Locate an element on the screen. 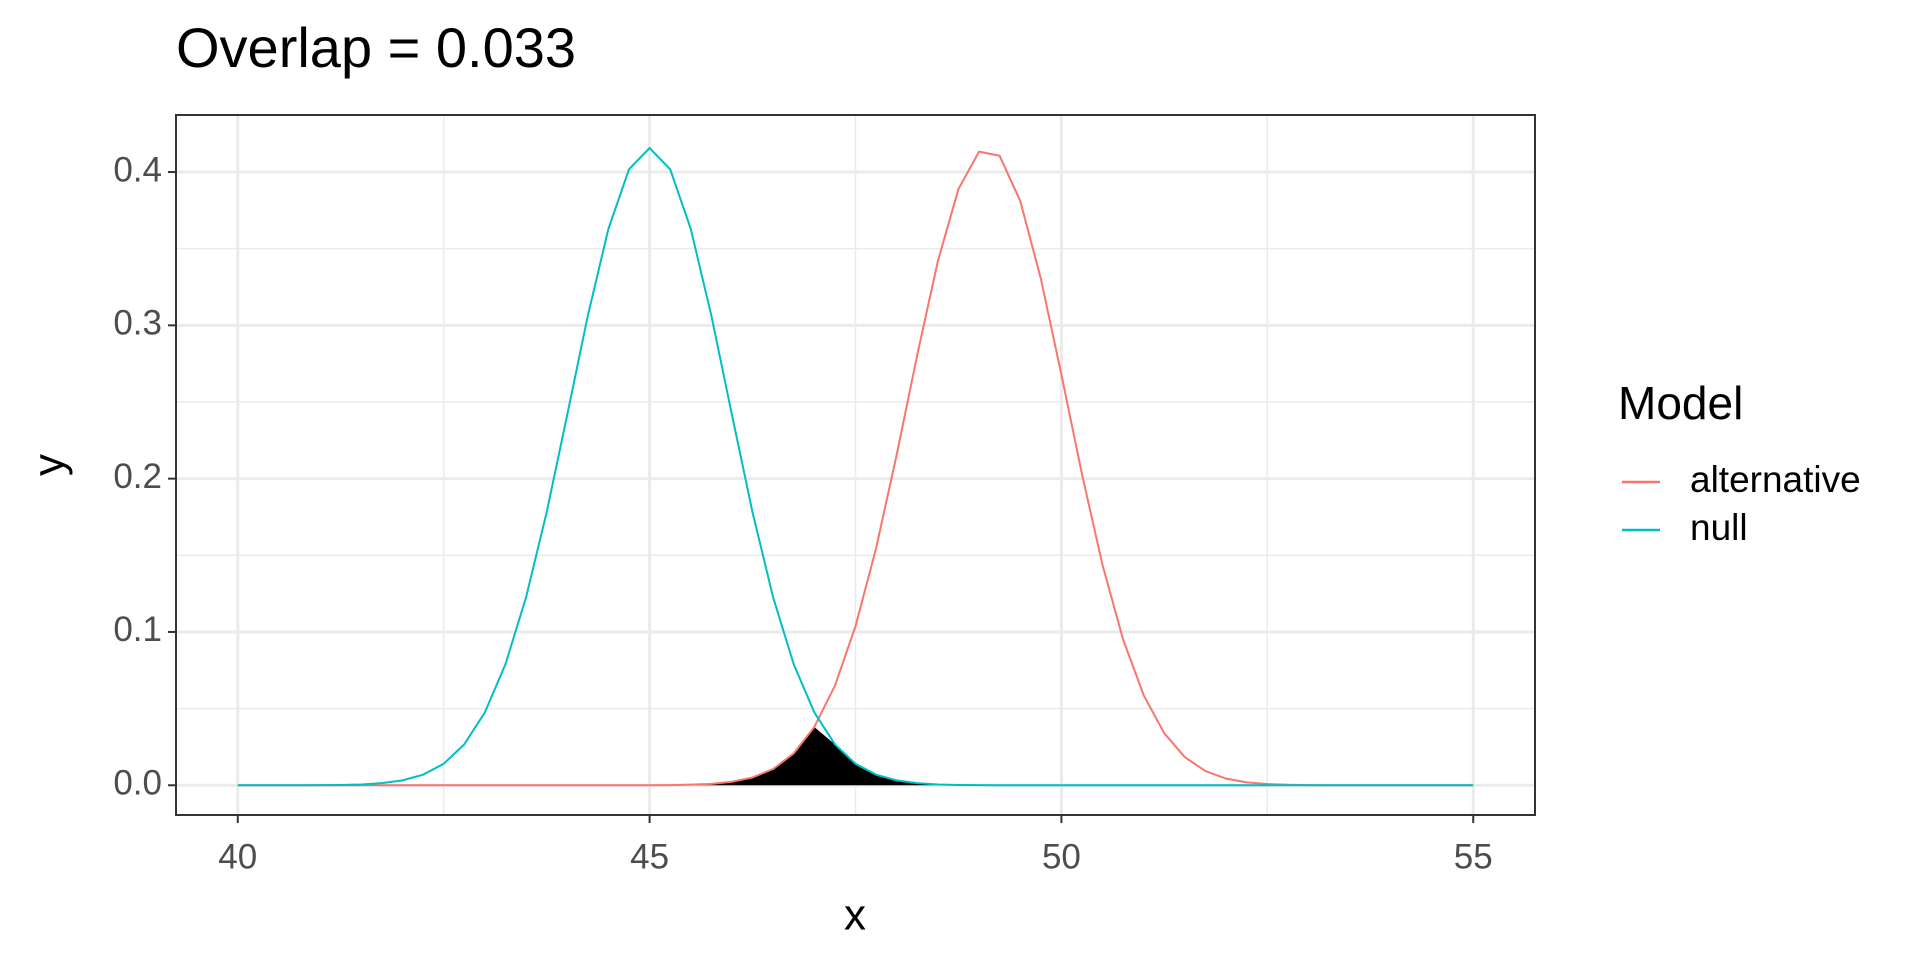 This screenshot has height=965, width=1920. y-tick-label: 0.4 is located at coordinates (137, 169).